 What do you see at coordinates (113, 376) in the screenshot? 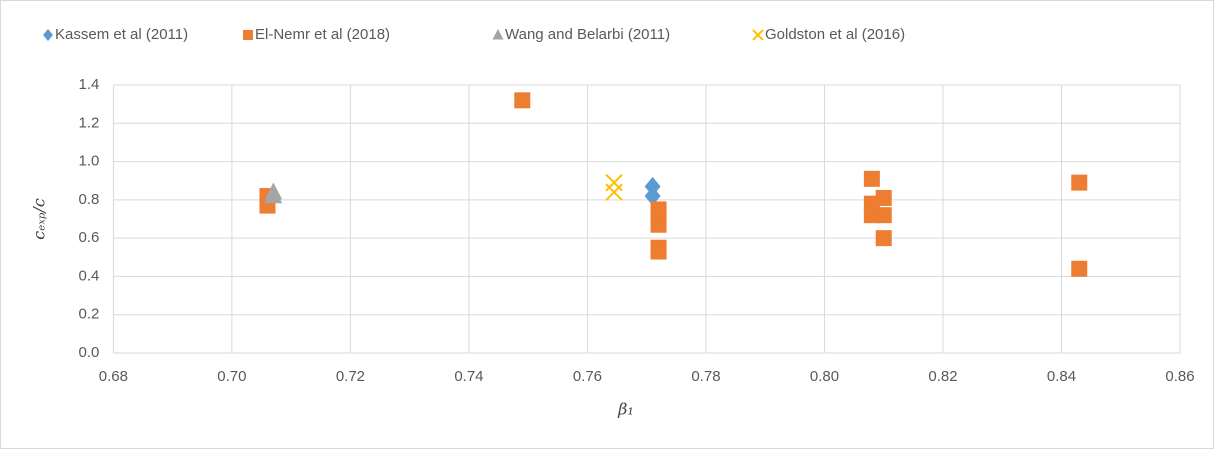
I see `x-tick-label: 0.68` at bounding box center [113, 376].